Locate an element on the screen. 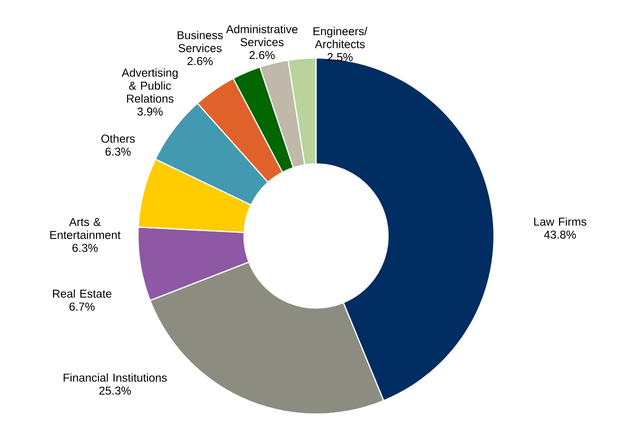 The width and height of the screenshot is (625, 431). data-label: 2.5% is located at coordinates (340, 57).